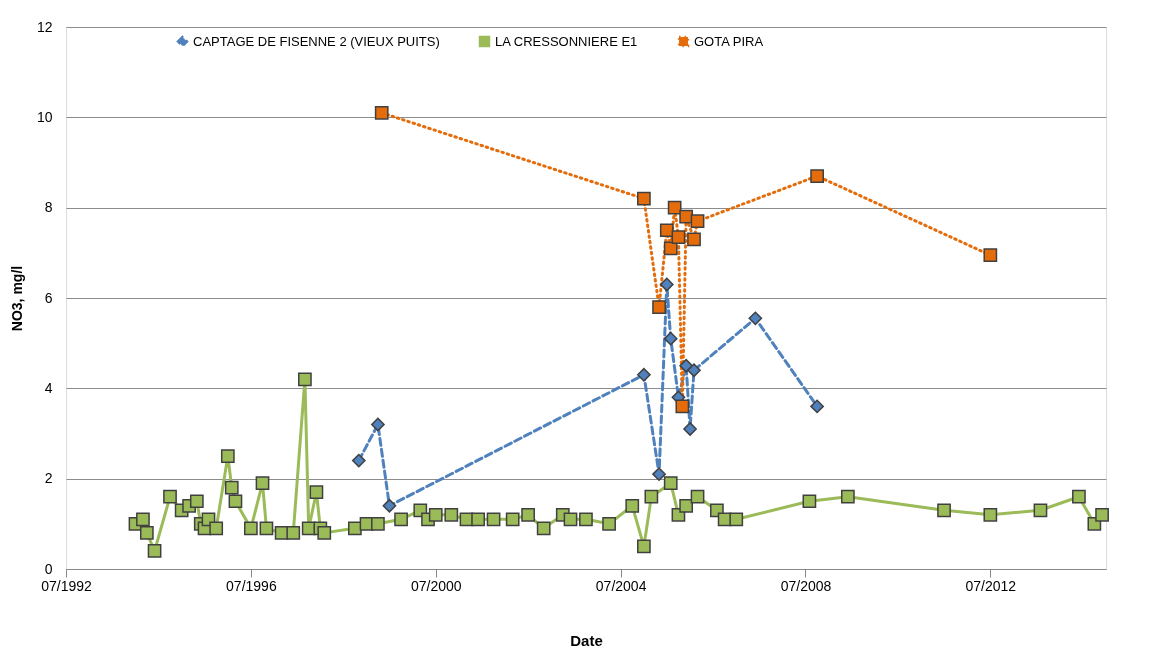 This screenshot has width=1159, height=669. Describe the element at coordinates (806, 585) in the screenshot. I see `x-tick-label: 07/2008` at that location.